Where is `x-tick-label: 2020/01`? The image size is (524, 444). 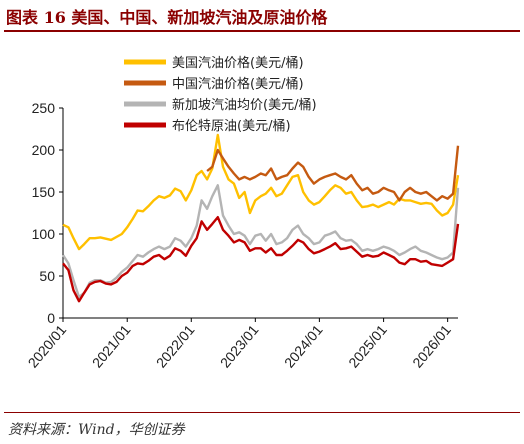 x-tick-label: 2020/01 is located at coordinates (47, 345).